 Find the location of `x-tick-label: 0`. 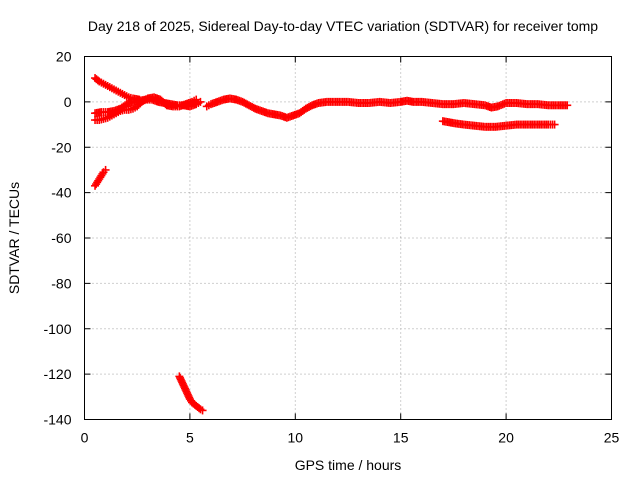

x-tick-label: 0 is located at coordinates (85, 438).